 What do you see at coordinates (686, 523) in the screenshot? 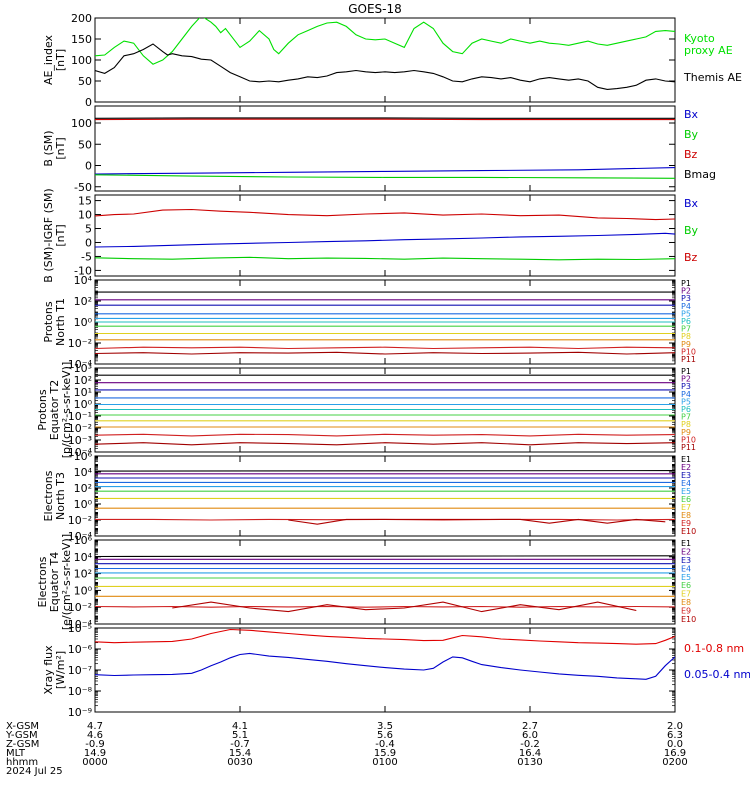
I see `legend-label: E9` at bounding box center [686, 523].